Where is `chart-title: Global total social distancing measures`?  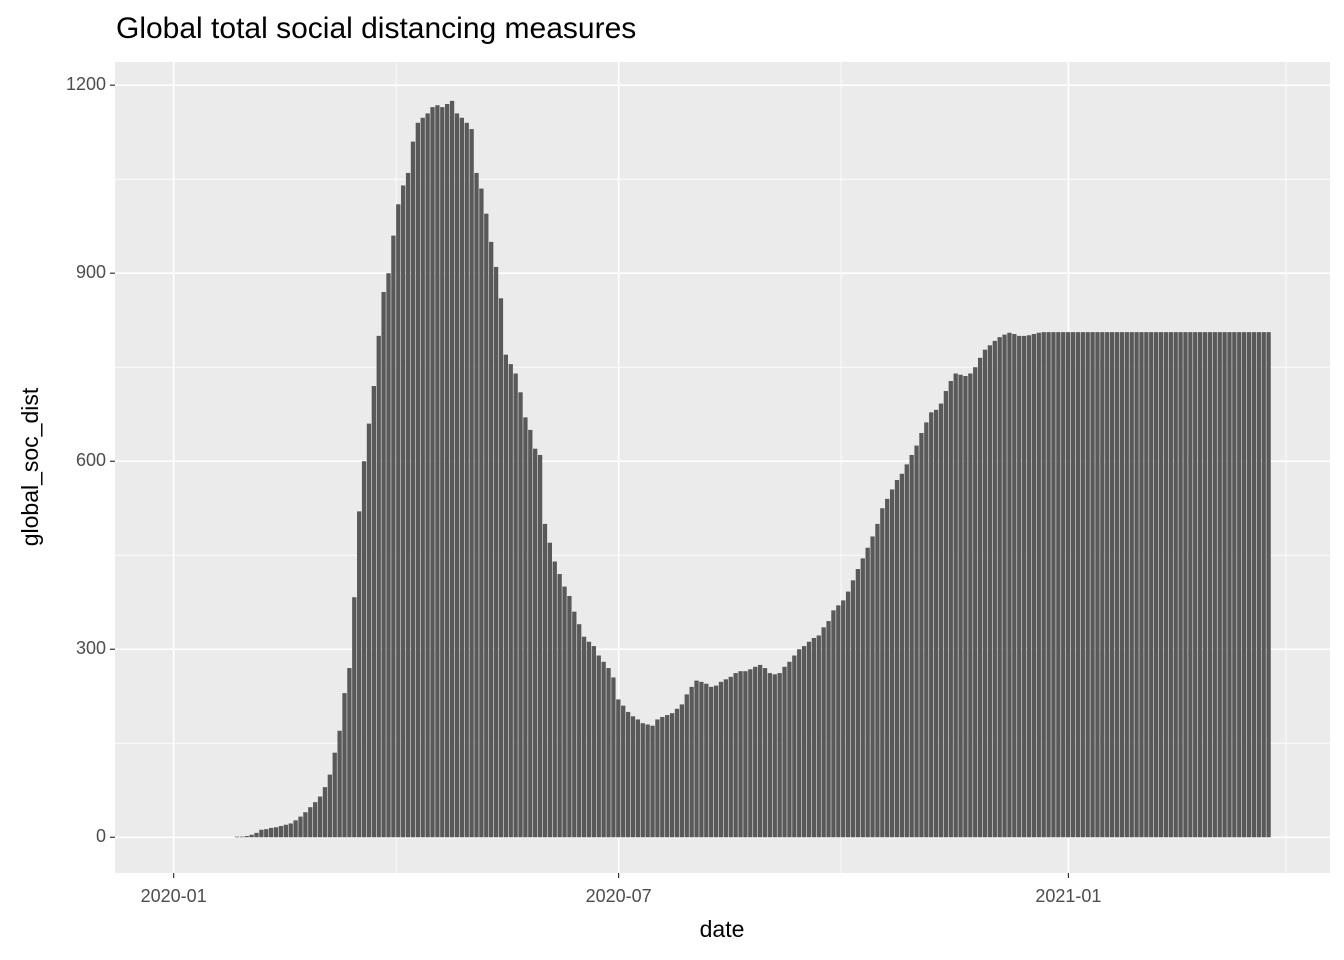
chart-title: Global total social distancing measures is located at coordinates (376, 28).